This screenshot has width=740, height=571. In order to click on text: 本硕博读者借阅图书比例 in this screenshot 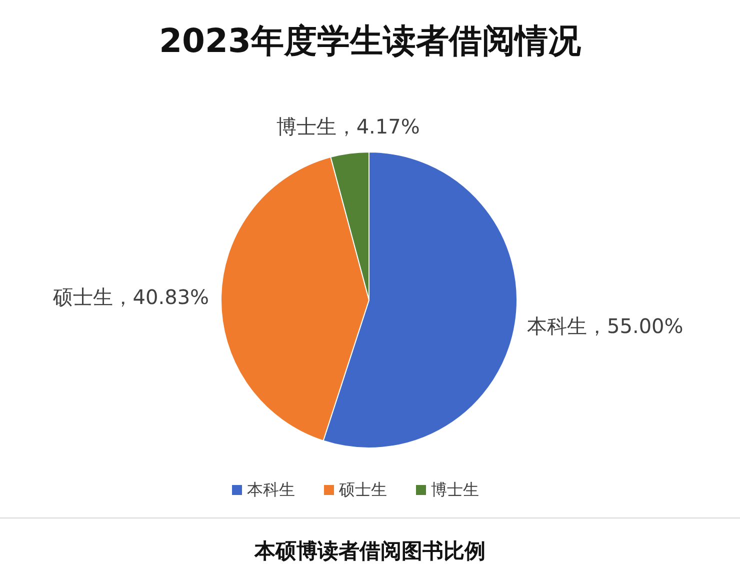, I will do `click(370, 551)`.